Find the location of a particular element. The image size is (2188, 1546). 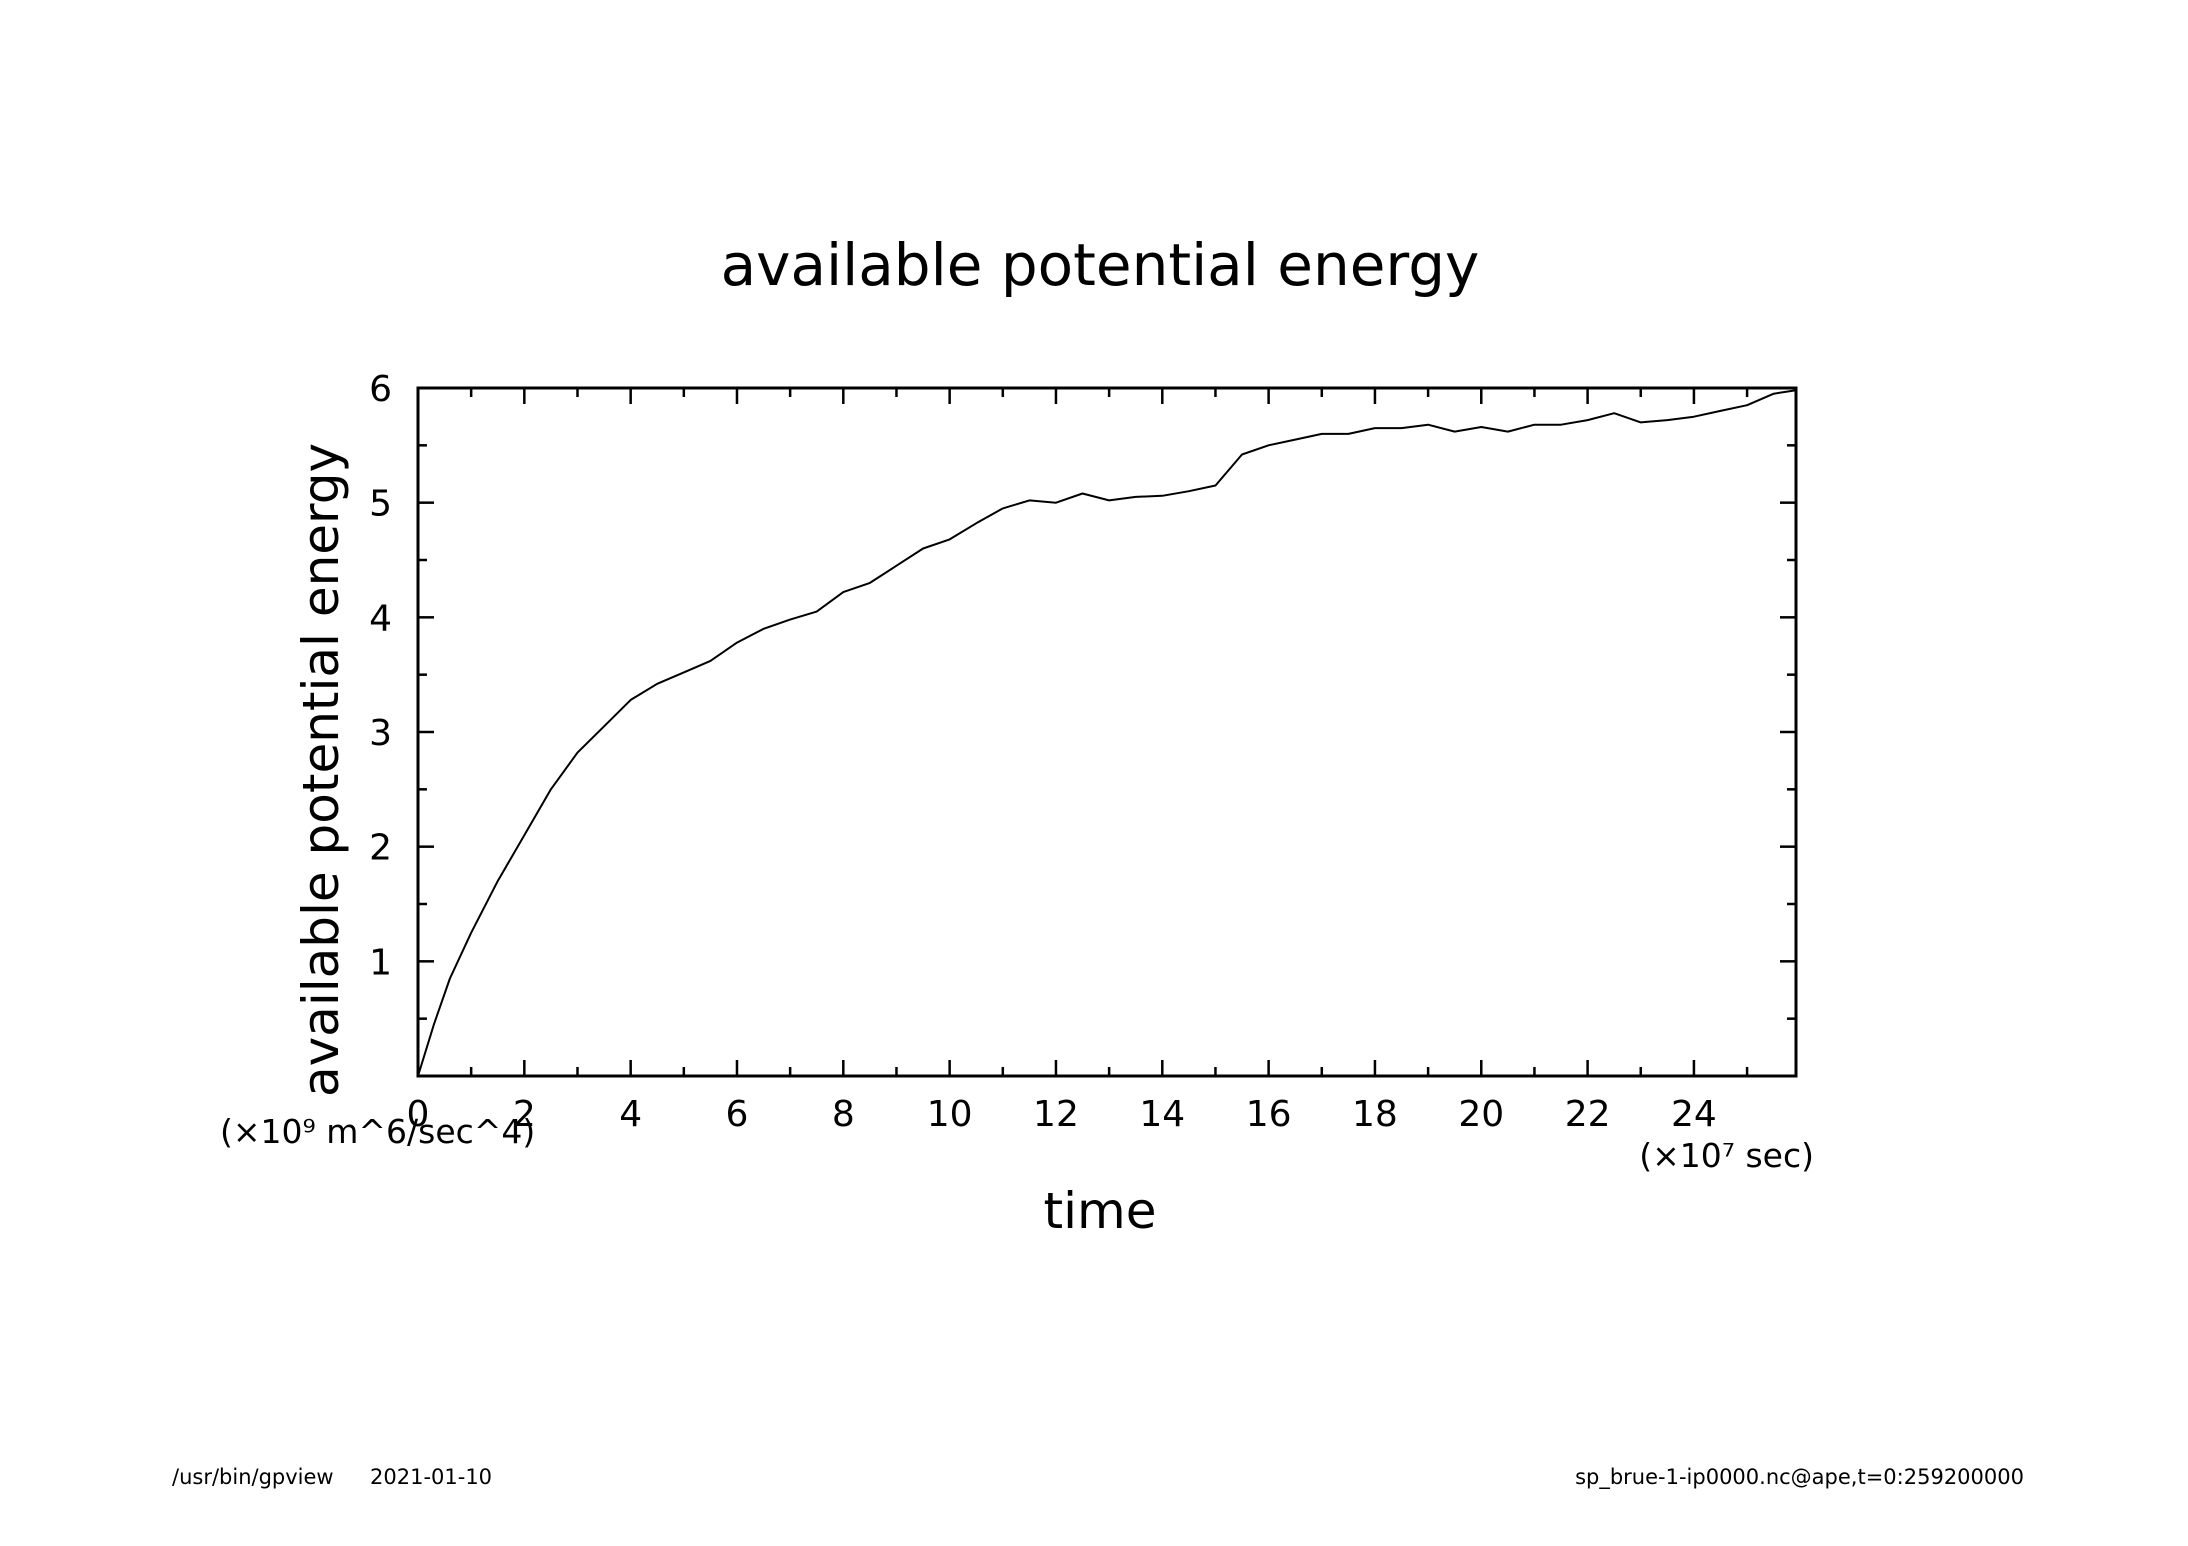

y-tick-label: 5 is located at coordinates (380, 504).